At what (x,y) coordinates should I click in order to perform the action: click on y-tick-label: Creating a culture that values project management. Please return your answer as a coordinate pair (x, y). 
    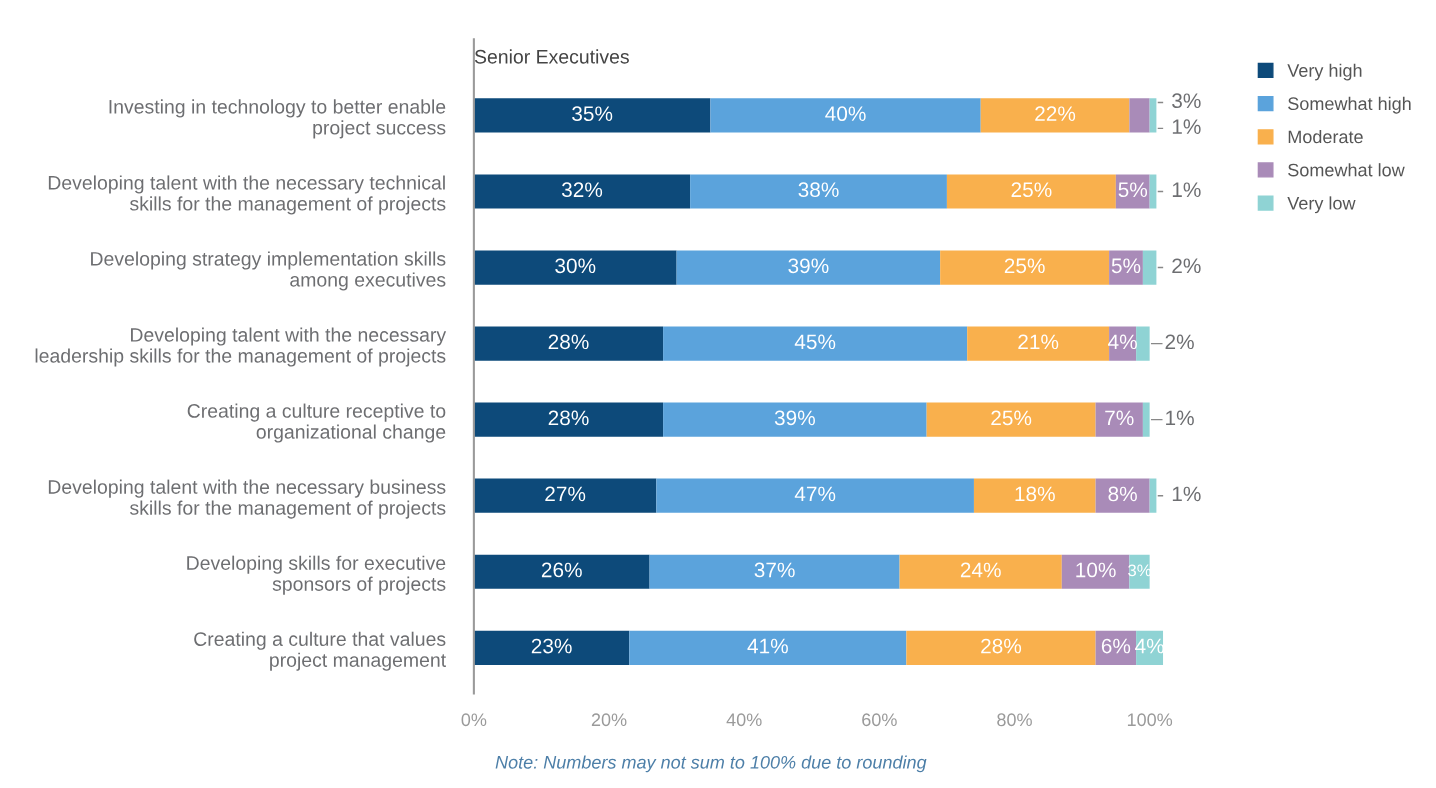
    Looking at the image, I should click on (320, 651).